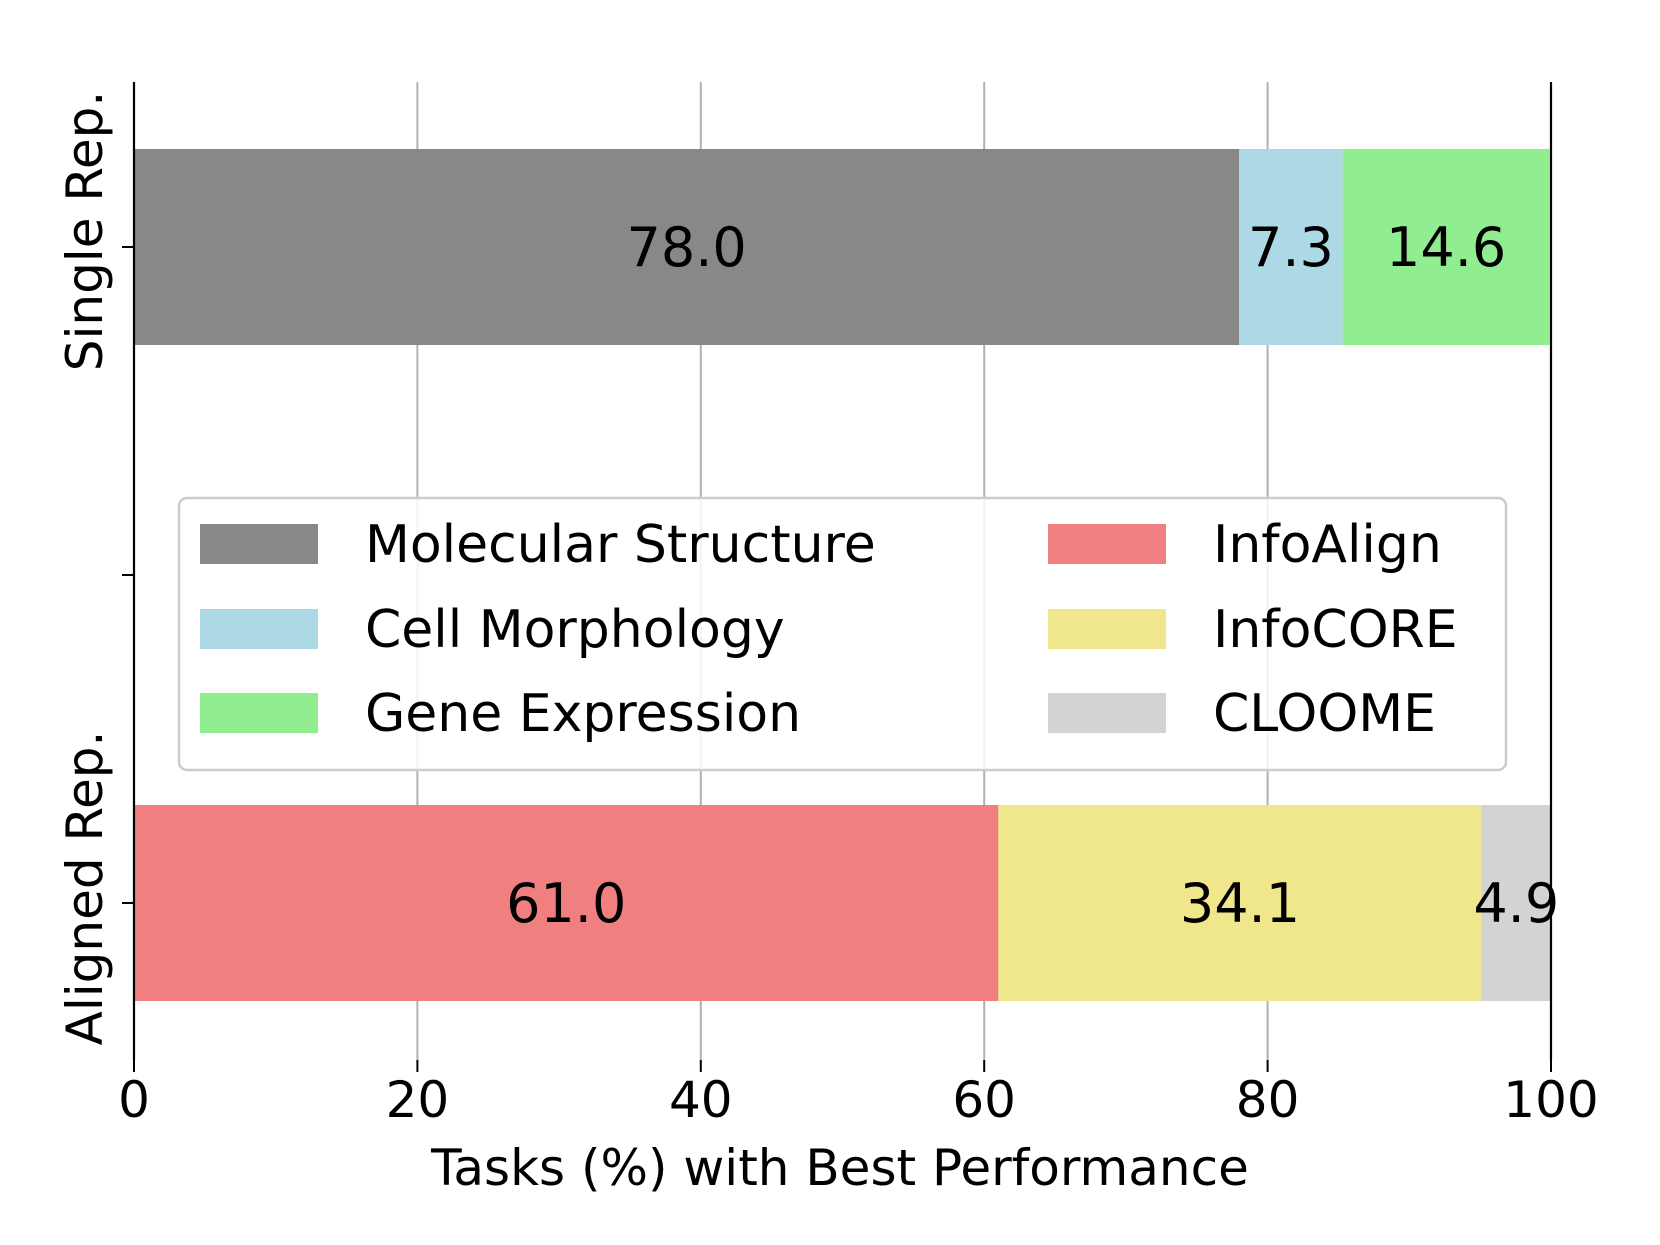 The height and width of the screenshot is (1245, 1660). I want to click on bar-aligned-rep-cloome, so click(1516, 903).